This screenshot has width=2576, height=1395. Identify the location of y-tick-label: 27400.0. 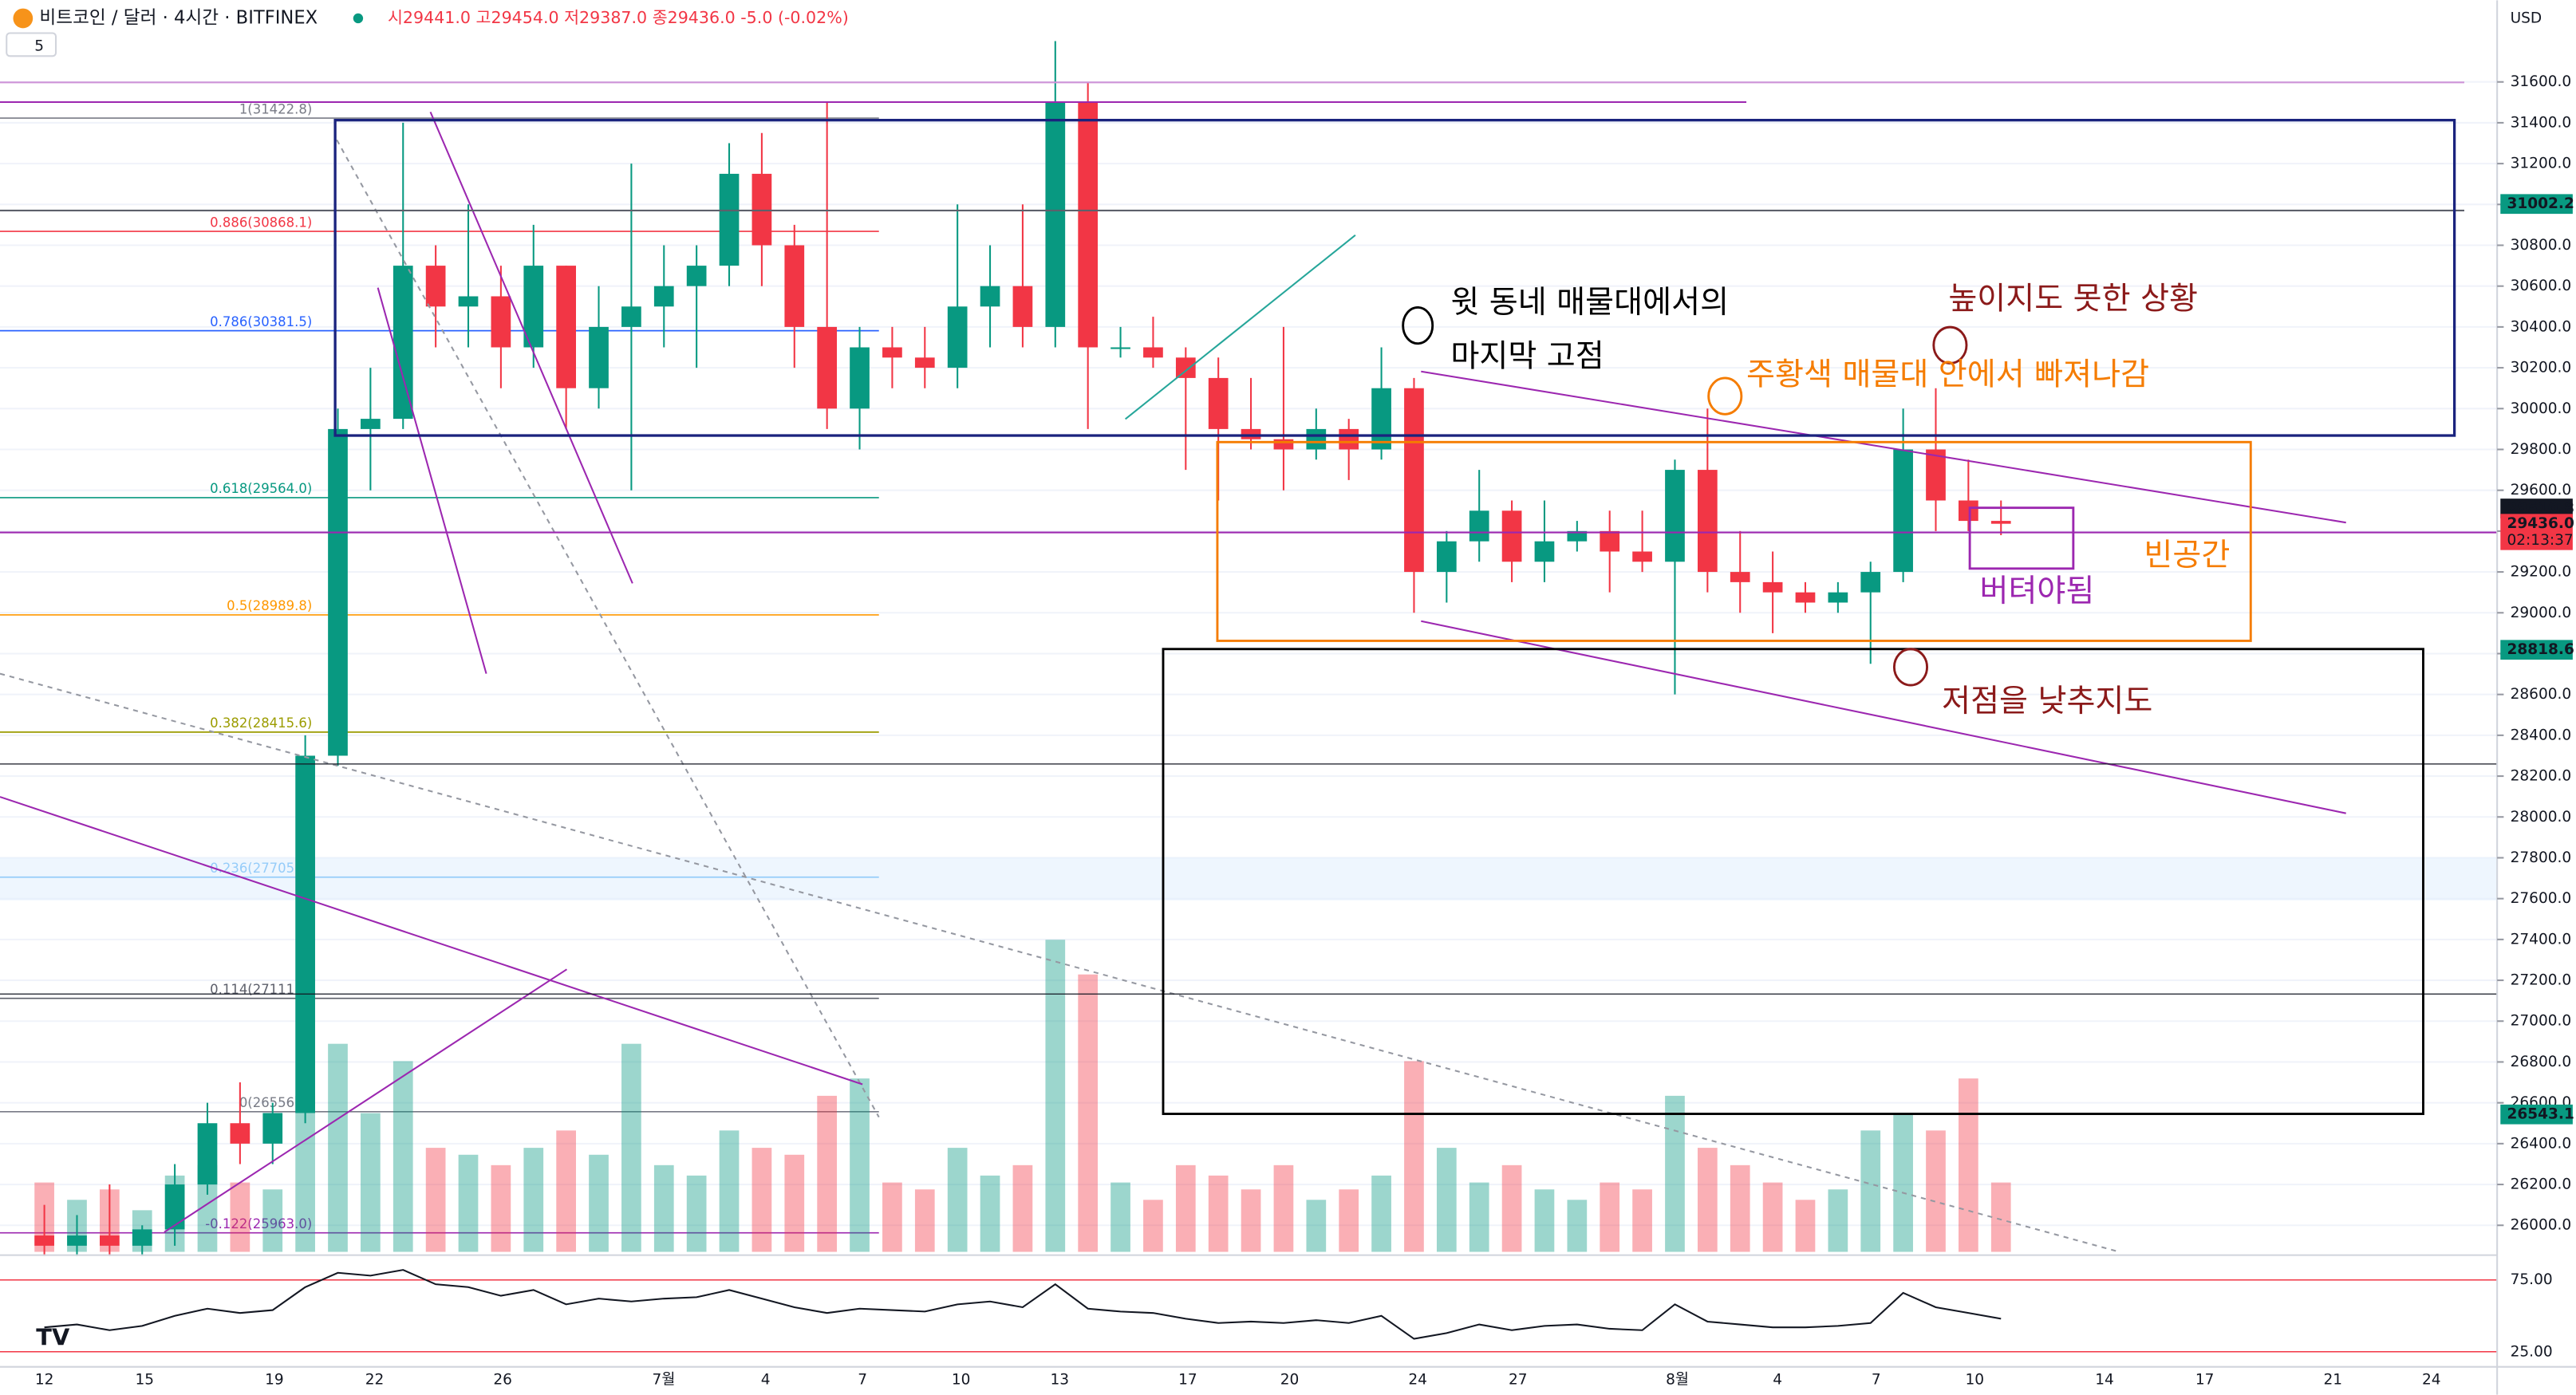
(2541, 939).